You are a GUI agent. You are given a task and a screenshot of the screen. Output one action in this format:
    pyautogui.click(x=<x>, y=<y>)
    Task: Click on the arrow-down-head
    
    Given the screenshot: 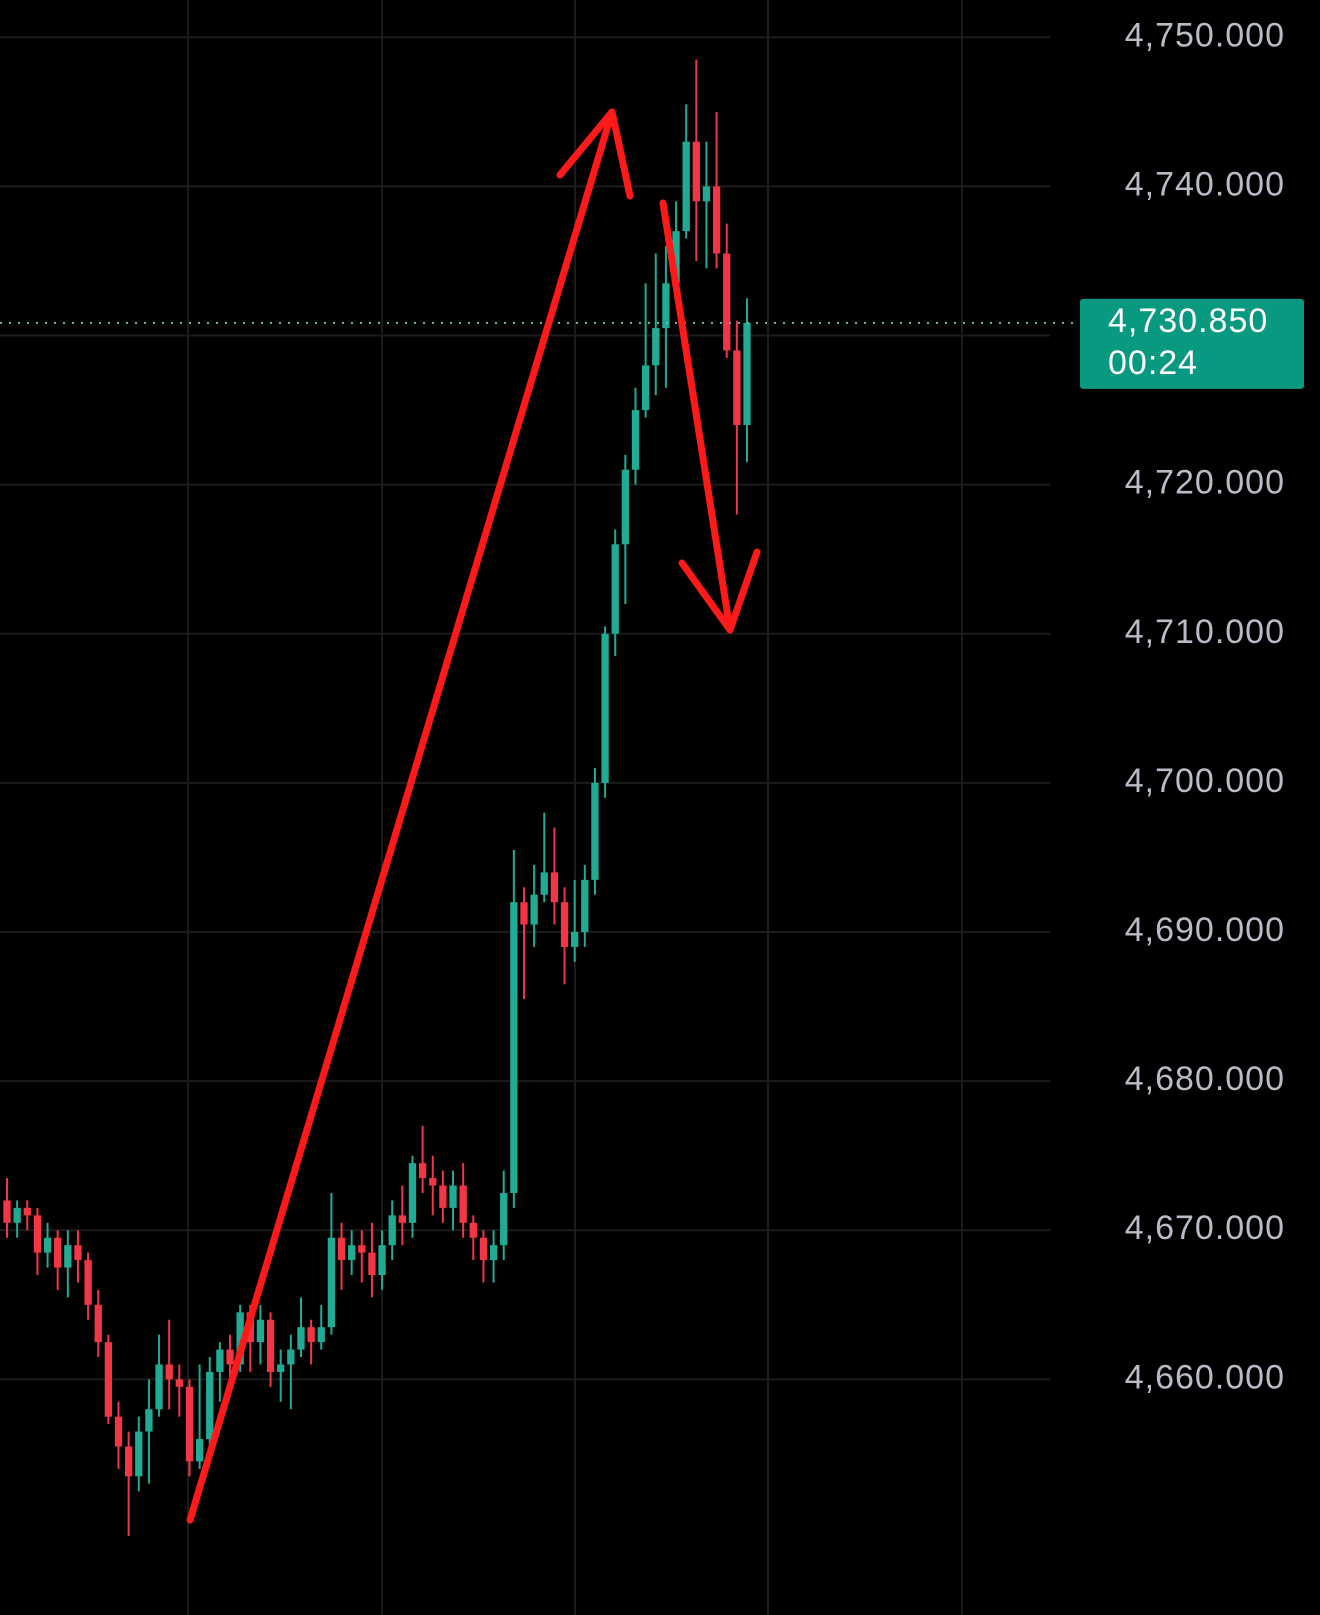 What is the action you would take?
    pyautogui.click(x=719, y=591)
    